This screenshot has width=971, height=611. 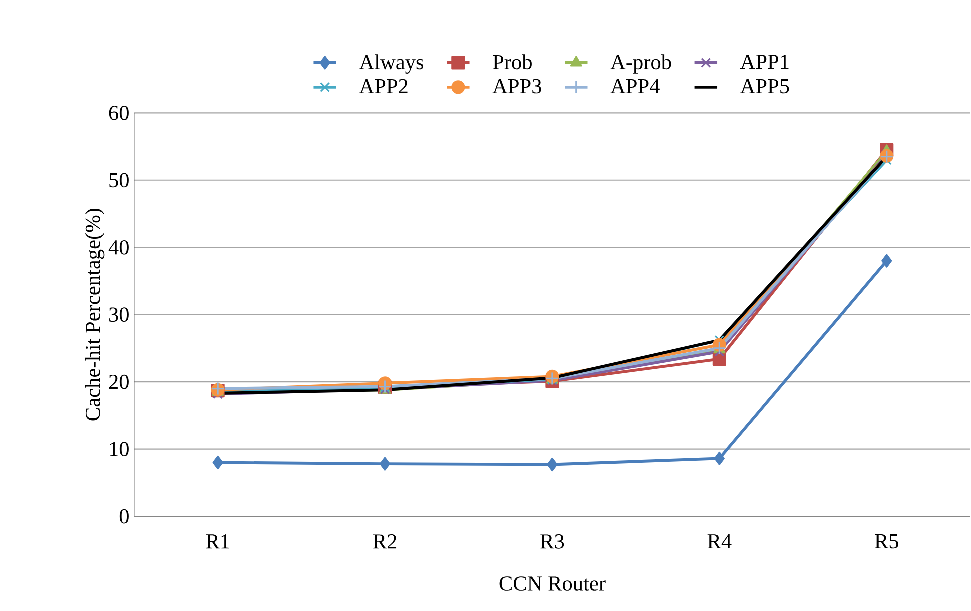 What do you see at coordinates (383, 86) in the screenshot?
I see `legend-label: APP2` at bounding box center [383, 86].